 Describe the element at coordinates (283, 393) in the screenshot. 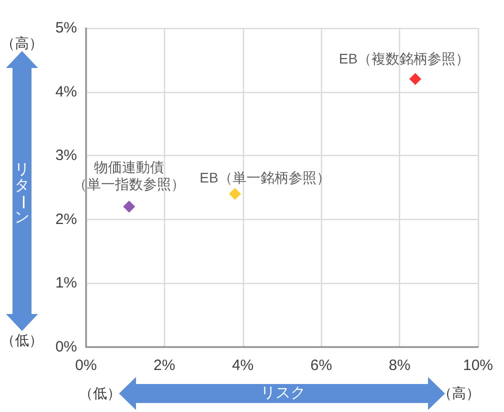

I see `x-axis-title: リスク` at that location.